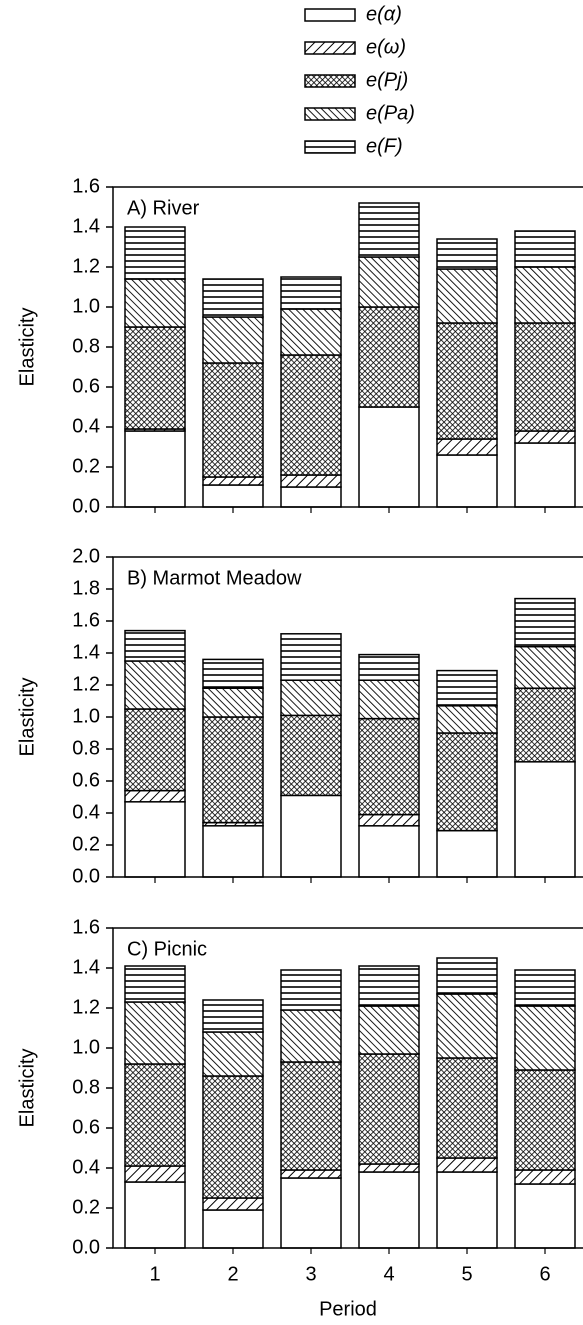 The image size is (583, 1325). Describe the element at coordinates (388, 1274) in the screenshot. I see `x-tick-label: 4` at that location.